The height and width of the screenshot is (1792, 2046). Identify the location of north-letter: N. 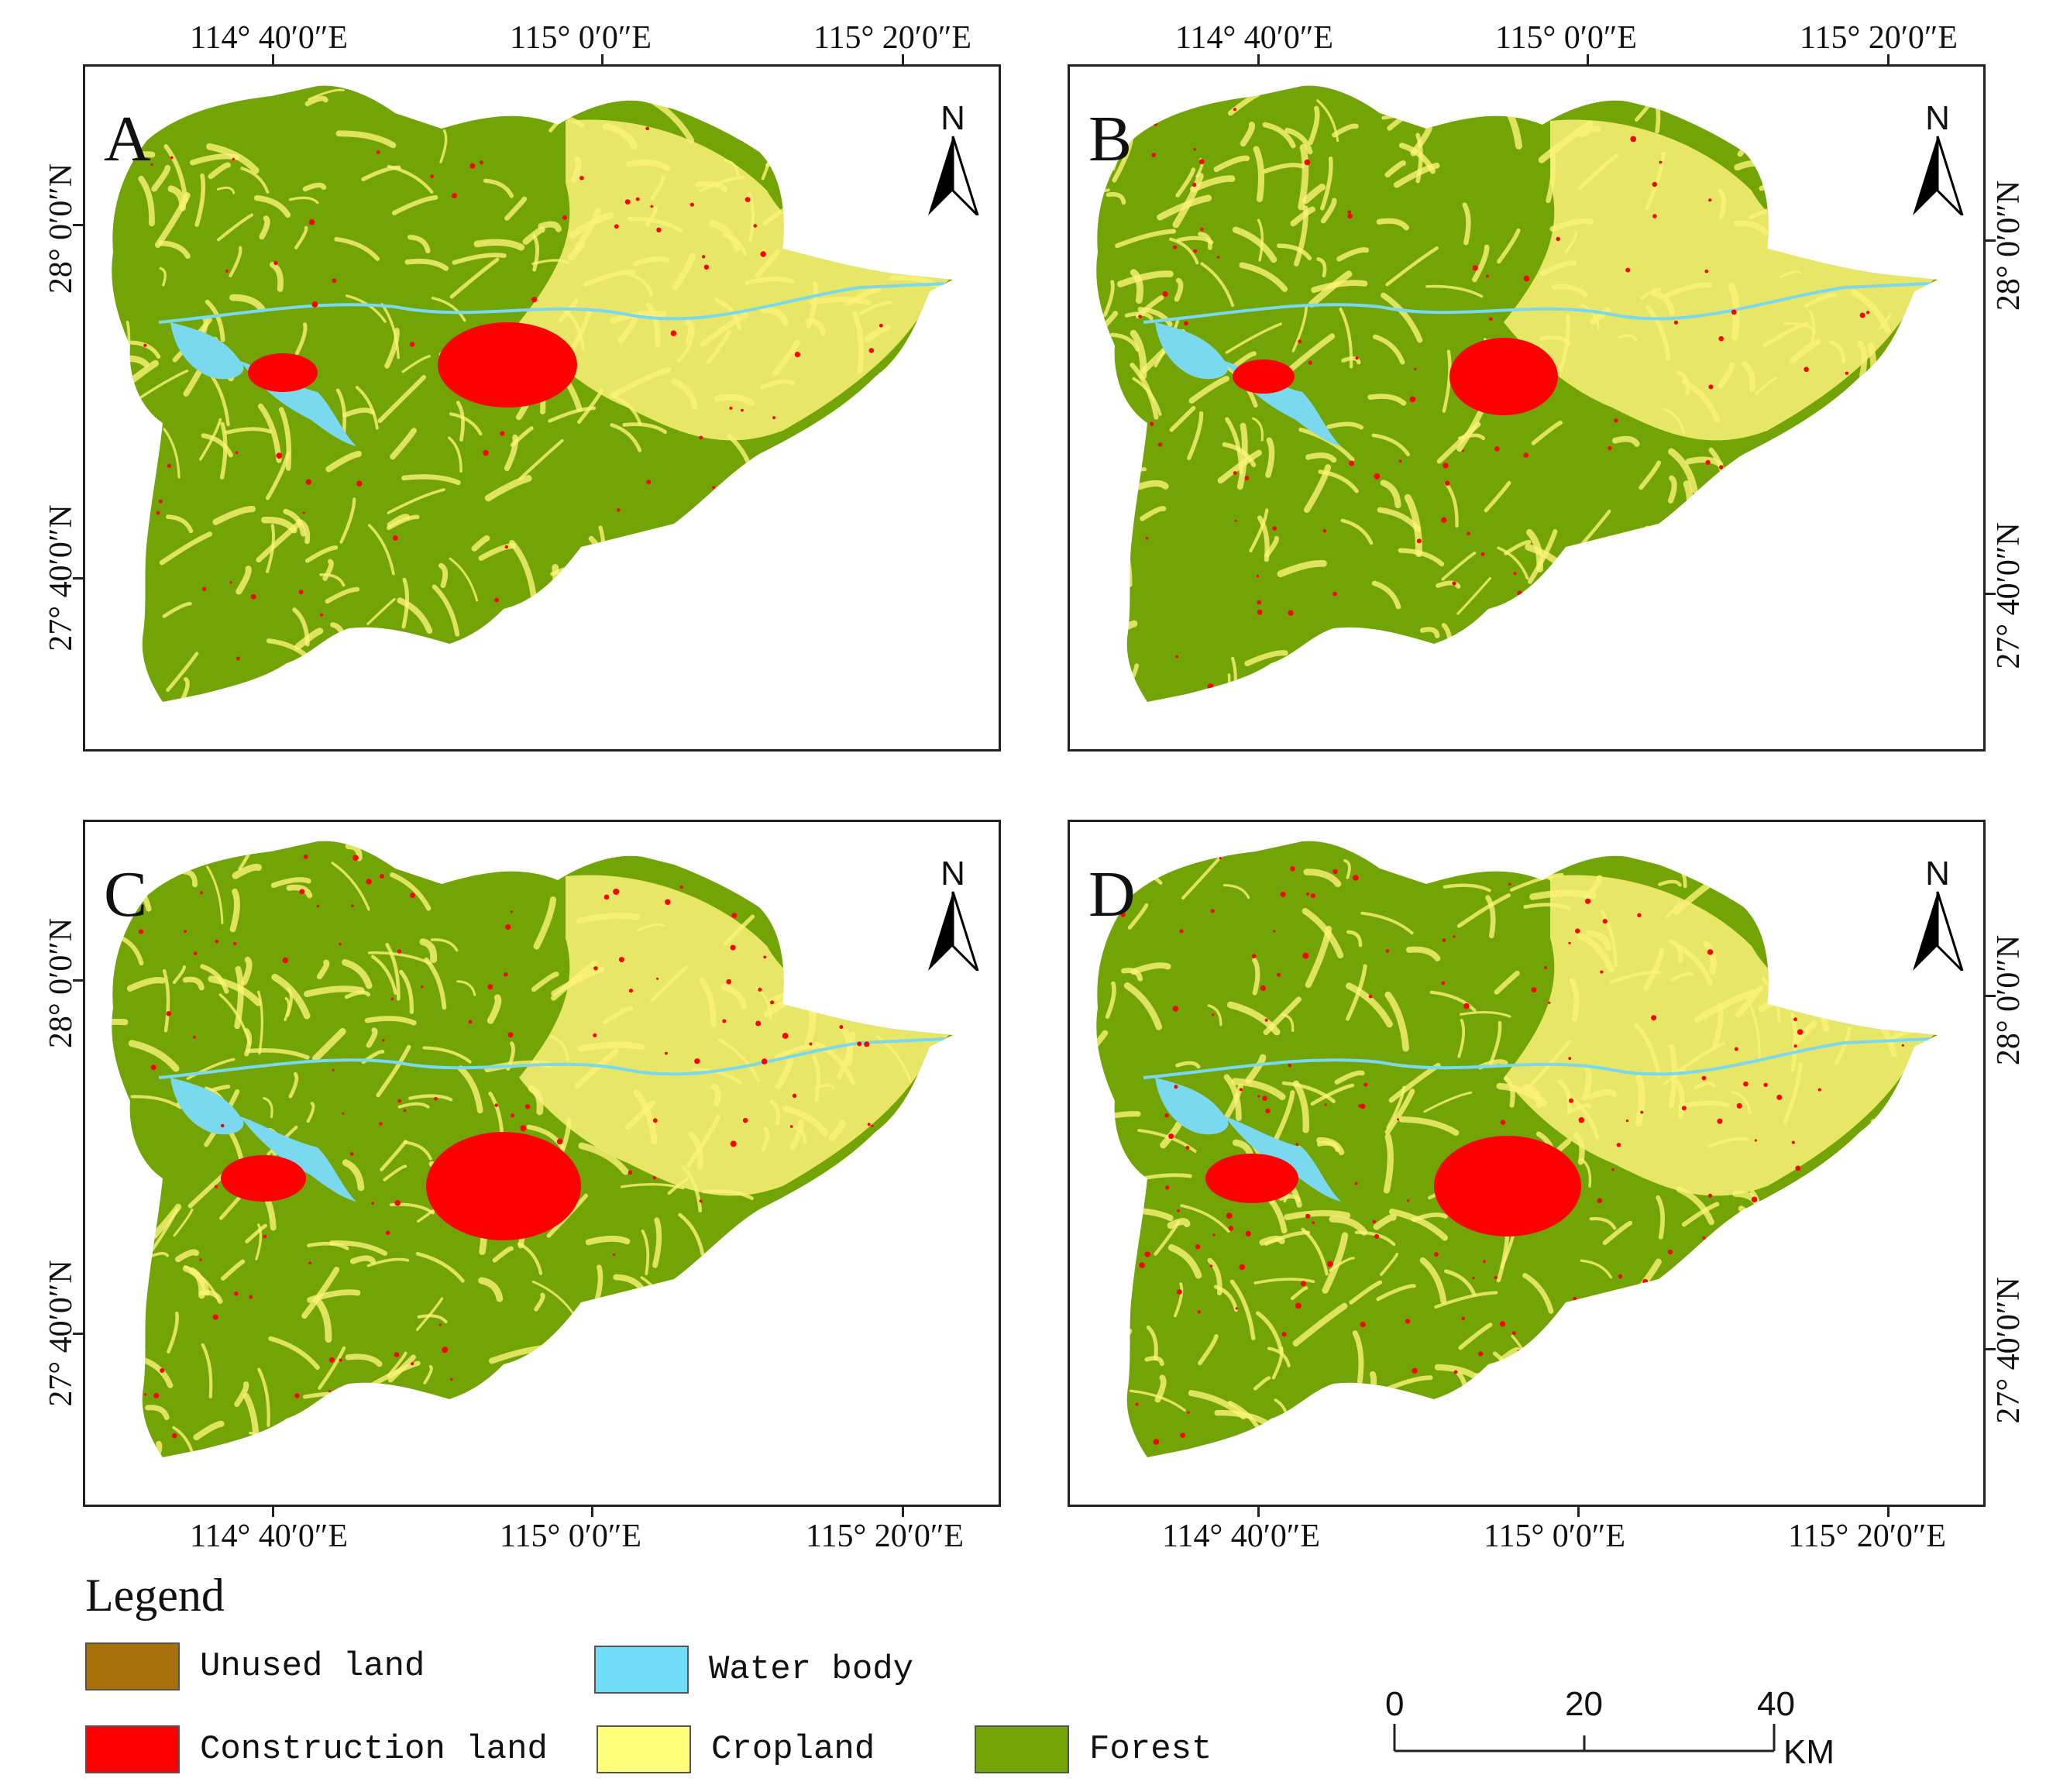
(1937, 874).